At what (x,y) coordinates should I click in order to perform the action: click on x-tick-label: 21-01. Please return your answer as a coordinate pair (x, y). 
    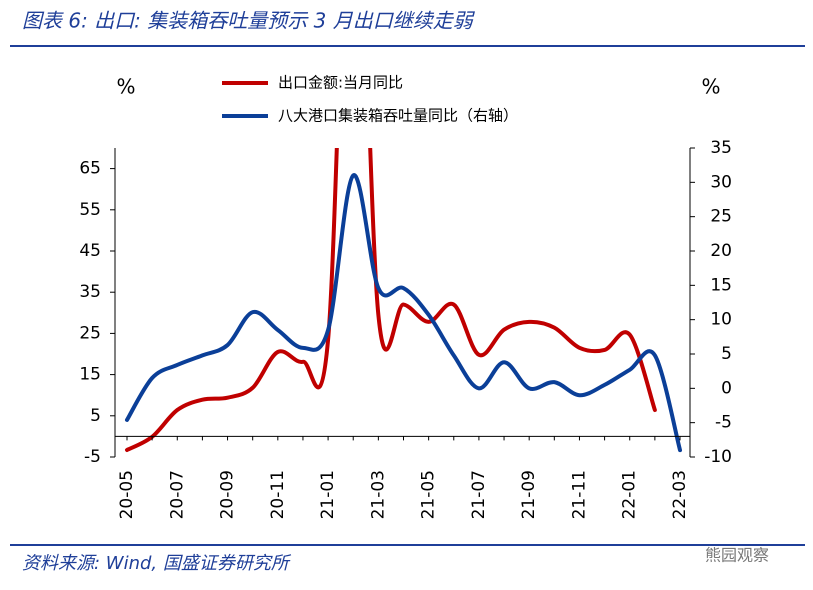
    Looking at the image, I should click on (328, 494).